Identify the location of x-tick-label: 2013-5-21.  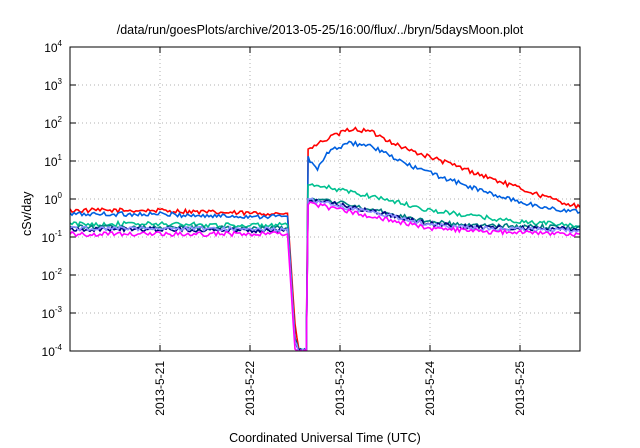
(160, 388).